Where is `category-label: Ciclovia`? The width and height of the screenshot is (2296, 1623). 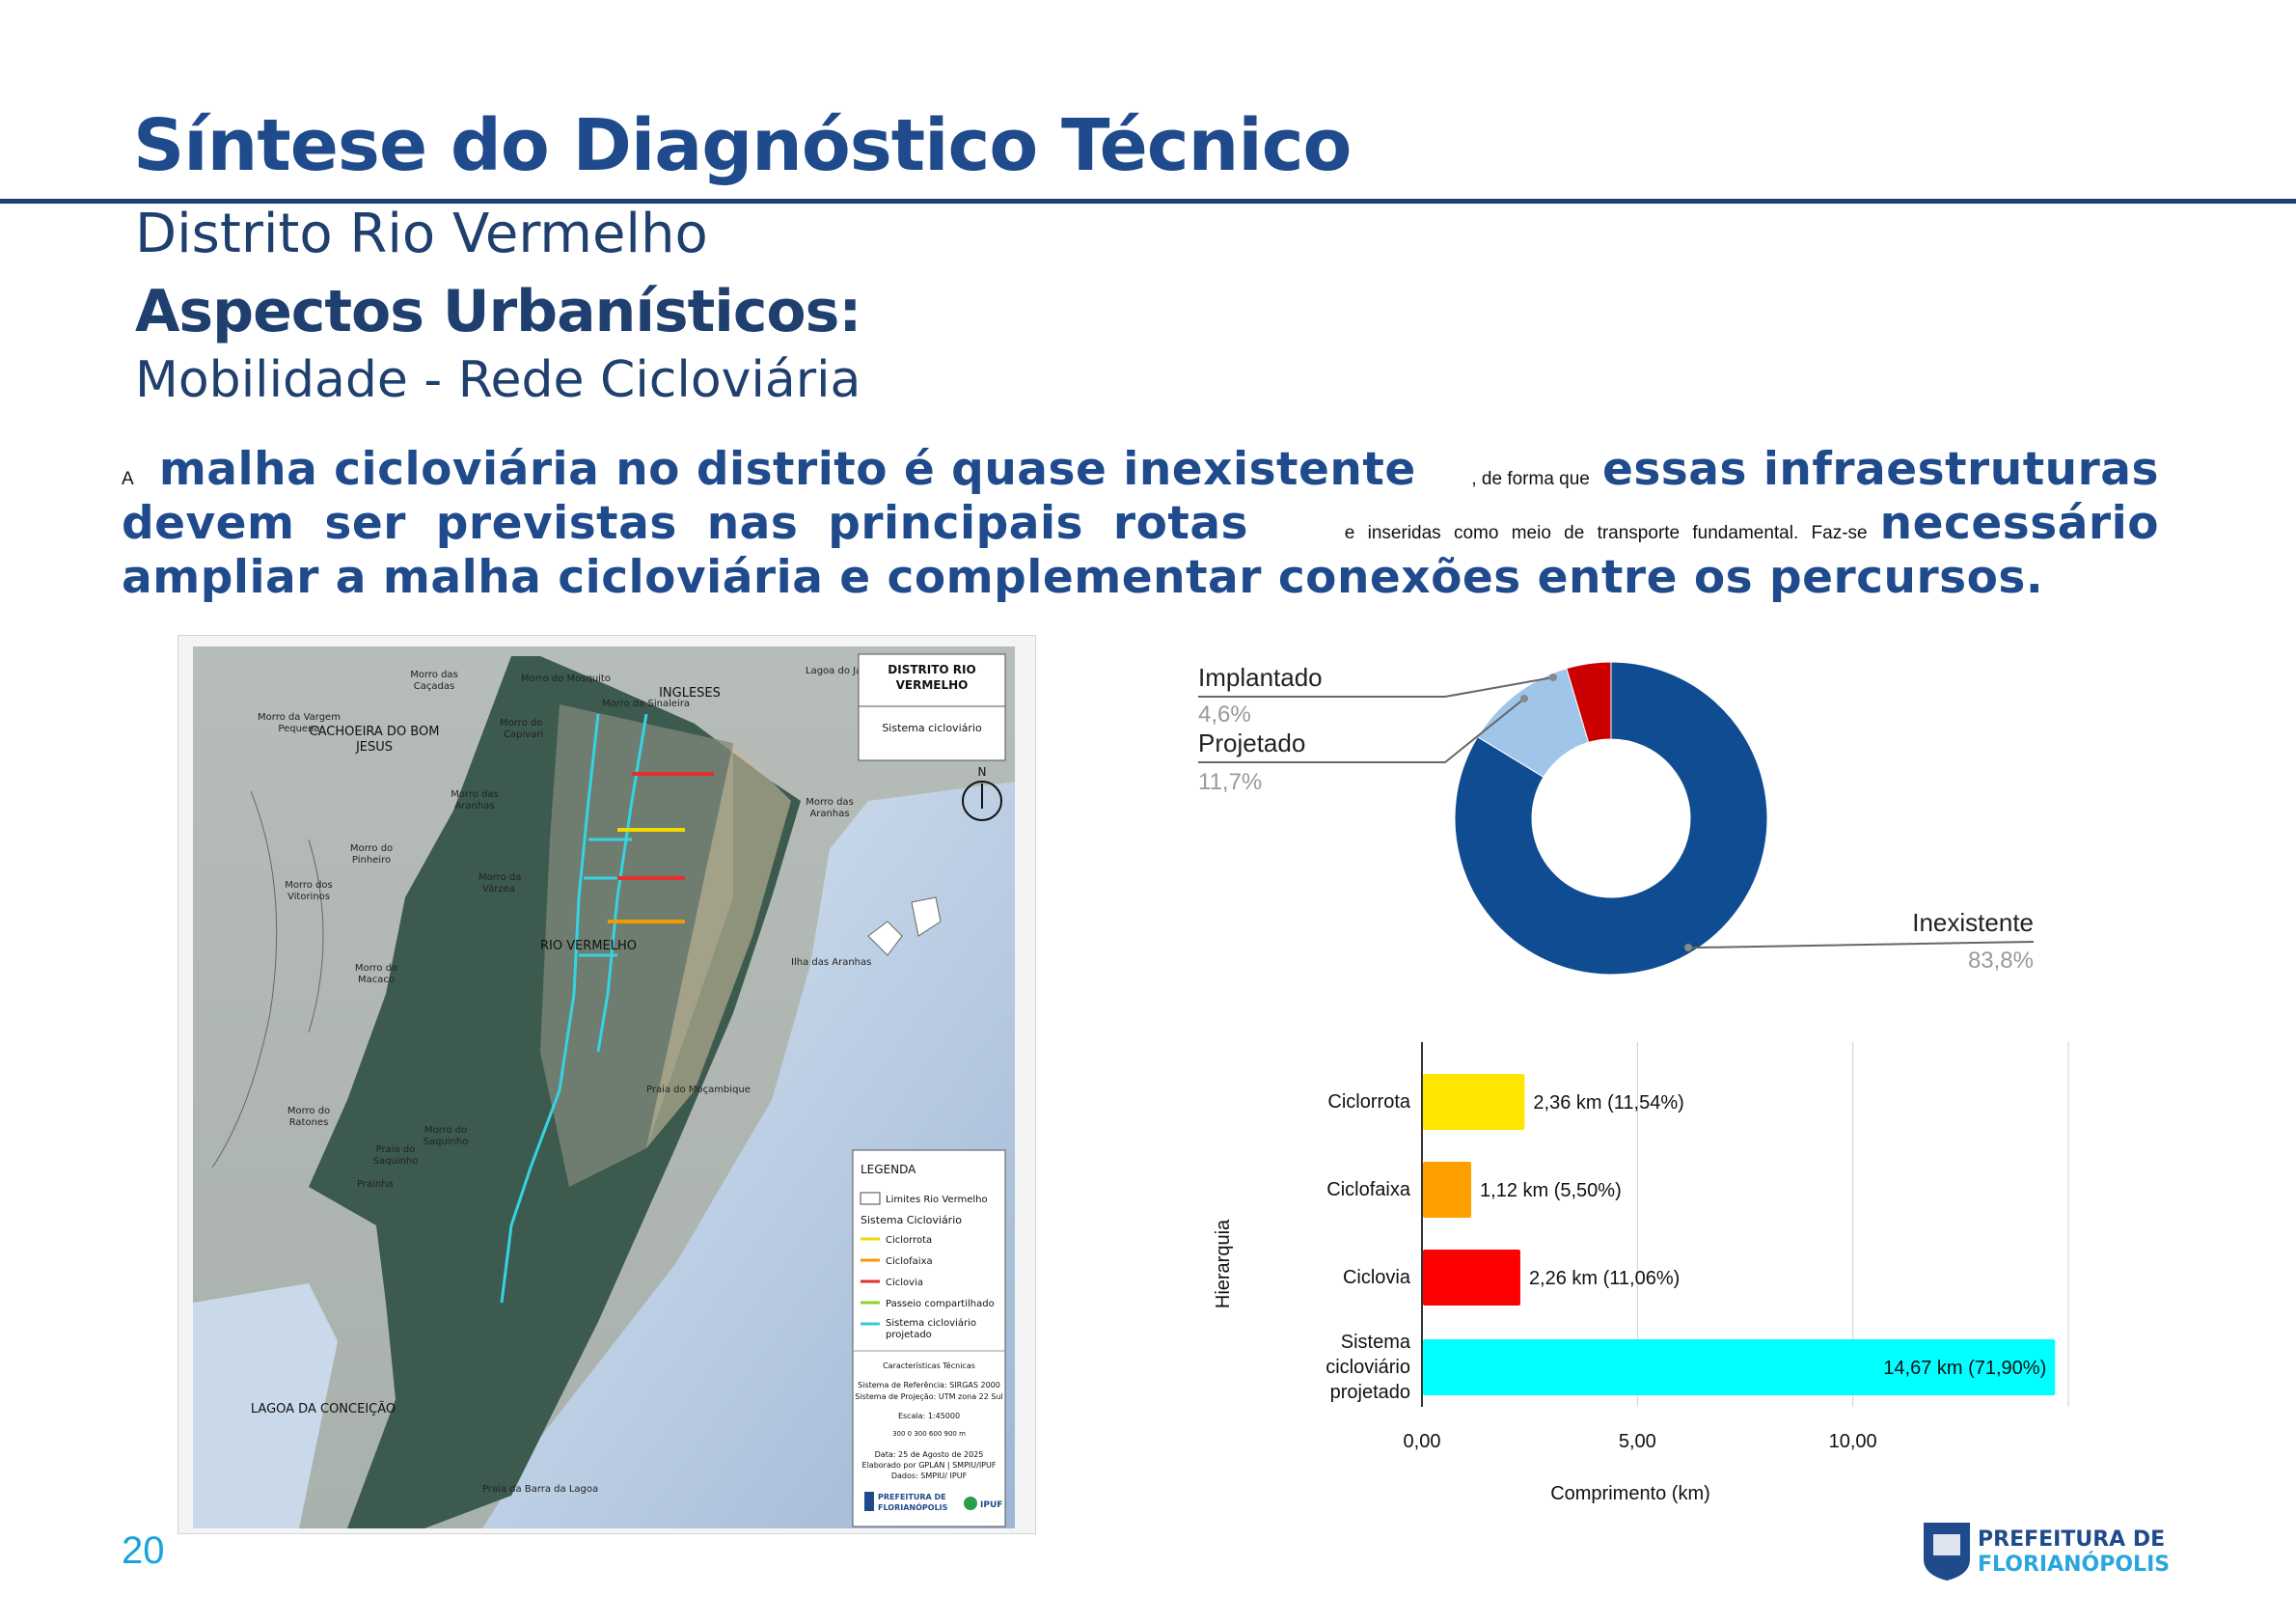
category-label: Ciclovia is located at coordinates (1377, 1278).